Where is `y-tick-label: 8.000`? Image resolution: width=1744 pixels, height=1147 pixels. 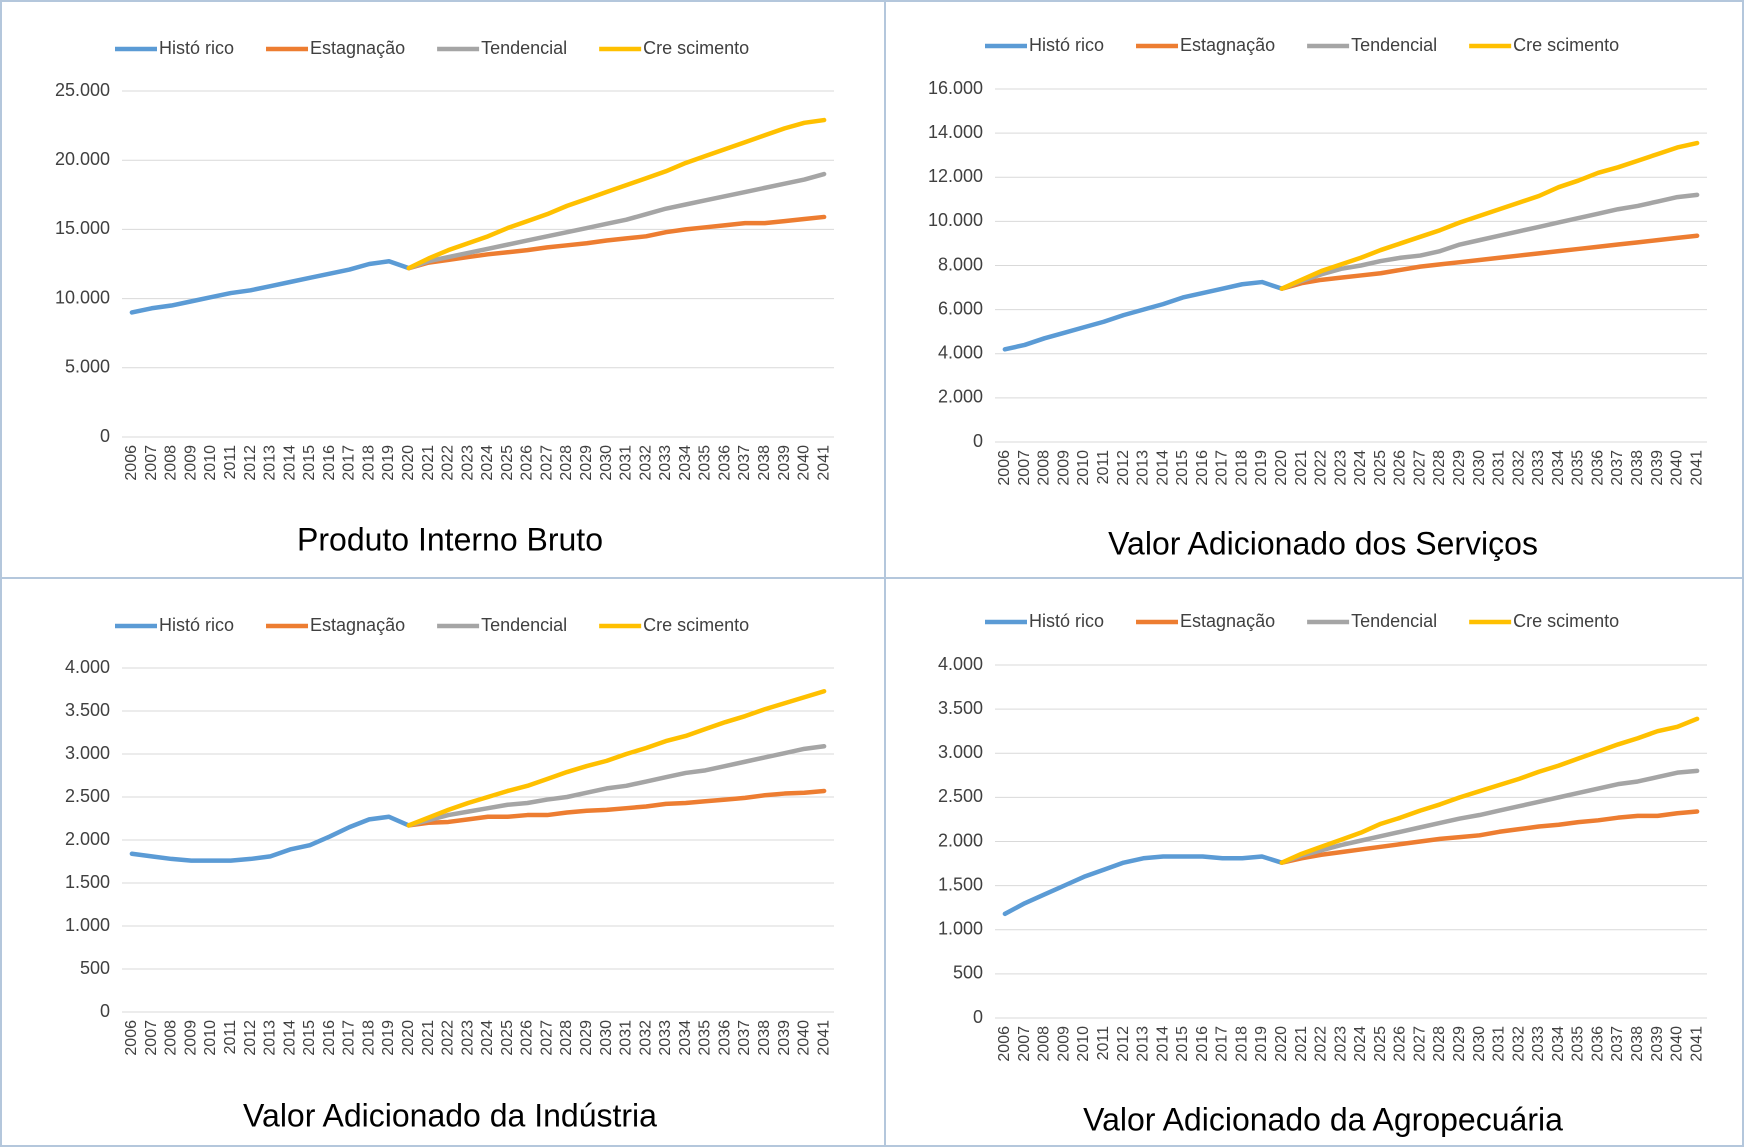
y-tick-label: 8.000 is located at coordinates (960, 264).